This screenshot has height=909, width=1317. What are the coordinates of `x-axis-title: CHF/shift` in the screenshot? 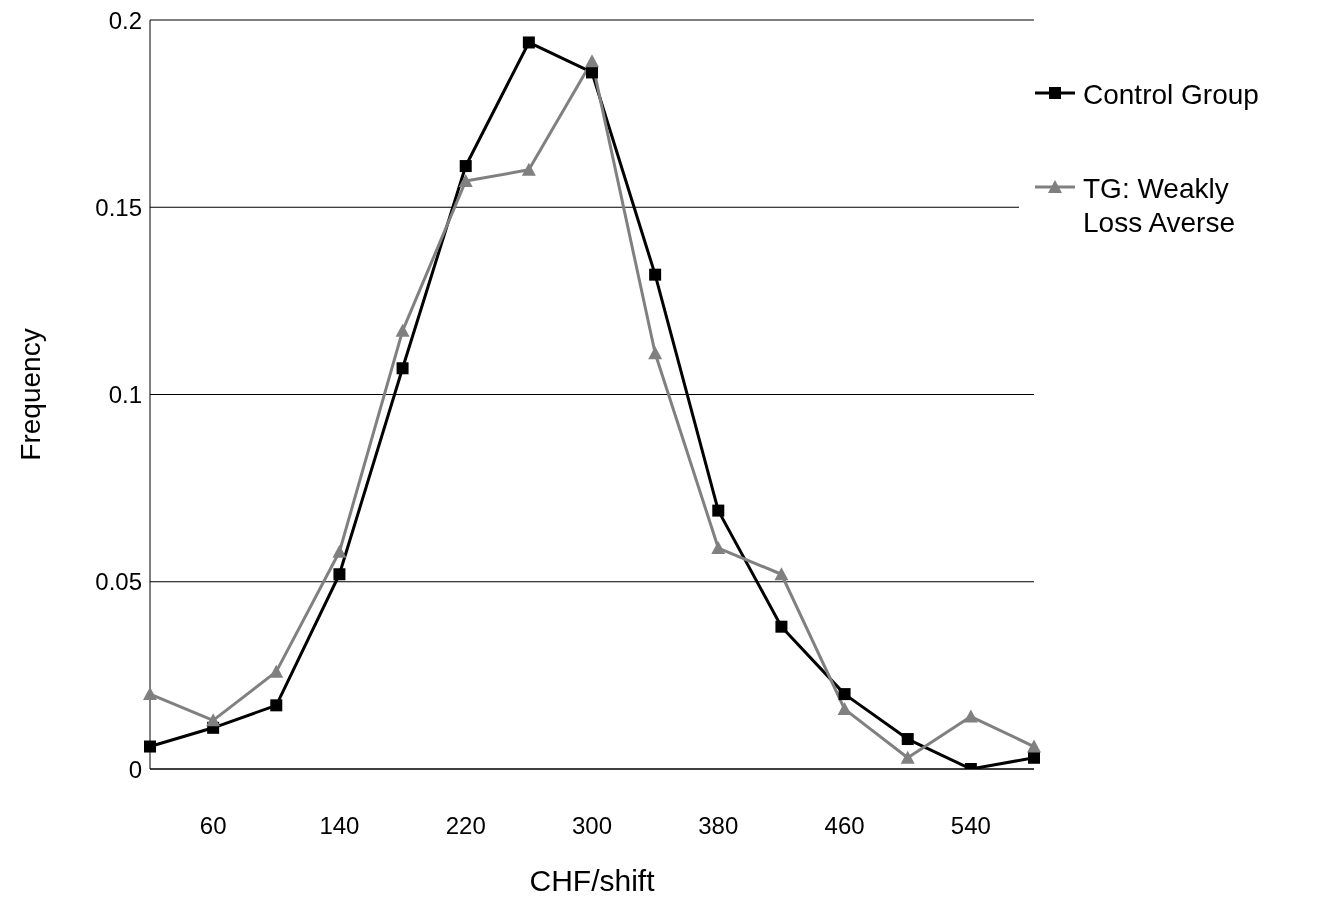 It's located at (592, 880).